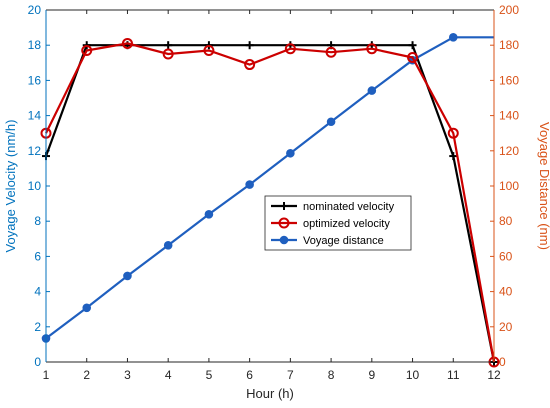 The height and width of the screenshot is (408, 550). Describe the element at coordinates (494, 375) in the screenshot. I see `x-tick-label: 12` at that location.